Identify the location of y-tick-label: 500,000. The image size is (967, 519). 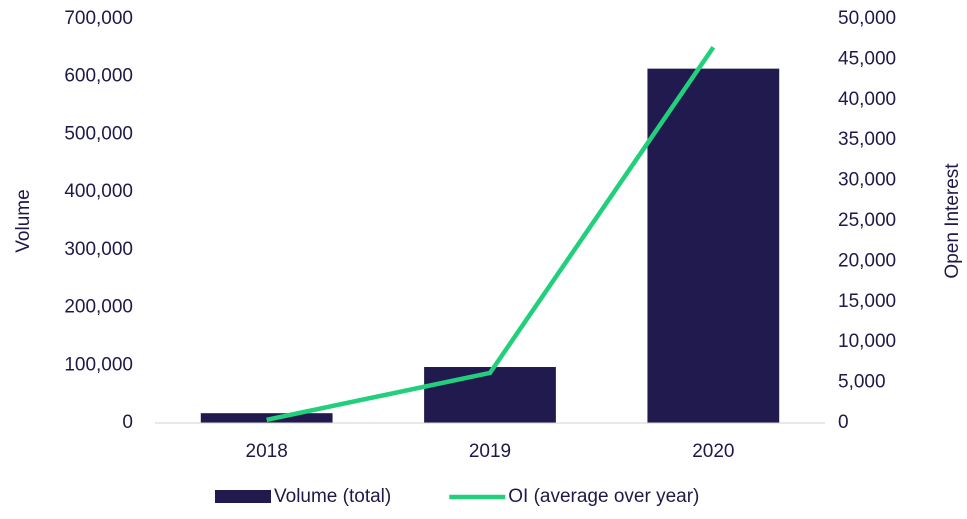
(98, 133).